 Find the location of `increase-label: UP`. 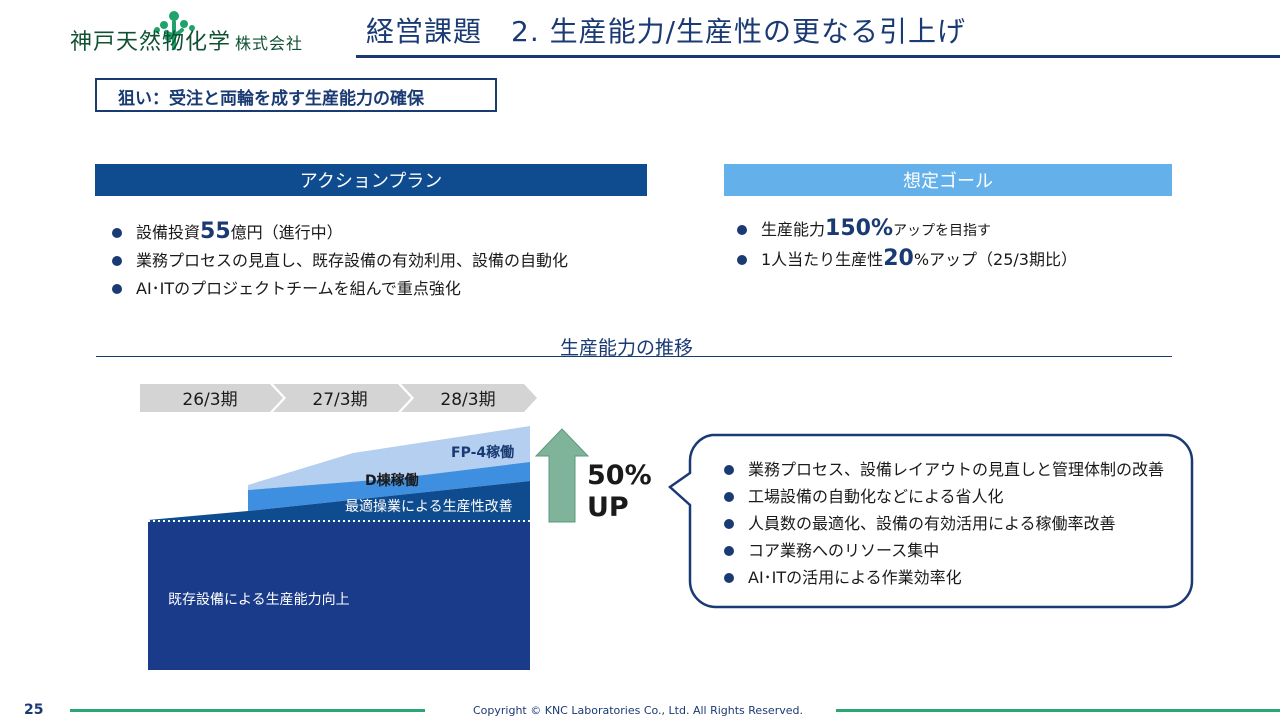

increase-label: UP is located at coordinates (608, 507).